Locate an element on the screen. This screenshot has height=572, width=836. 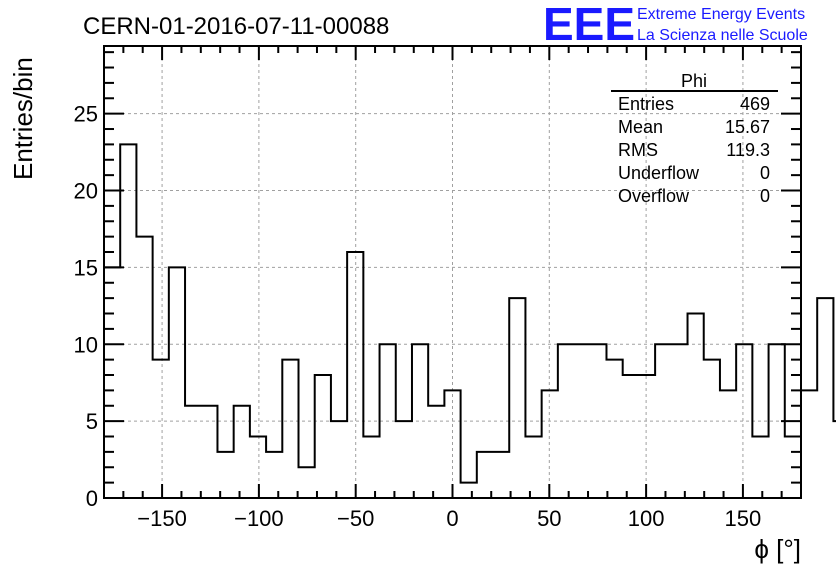
y-tick-label: 20 is located at coordinates (86, 191).